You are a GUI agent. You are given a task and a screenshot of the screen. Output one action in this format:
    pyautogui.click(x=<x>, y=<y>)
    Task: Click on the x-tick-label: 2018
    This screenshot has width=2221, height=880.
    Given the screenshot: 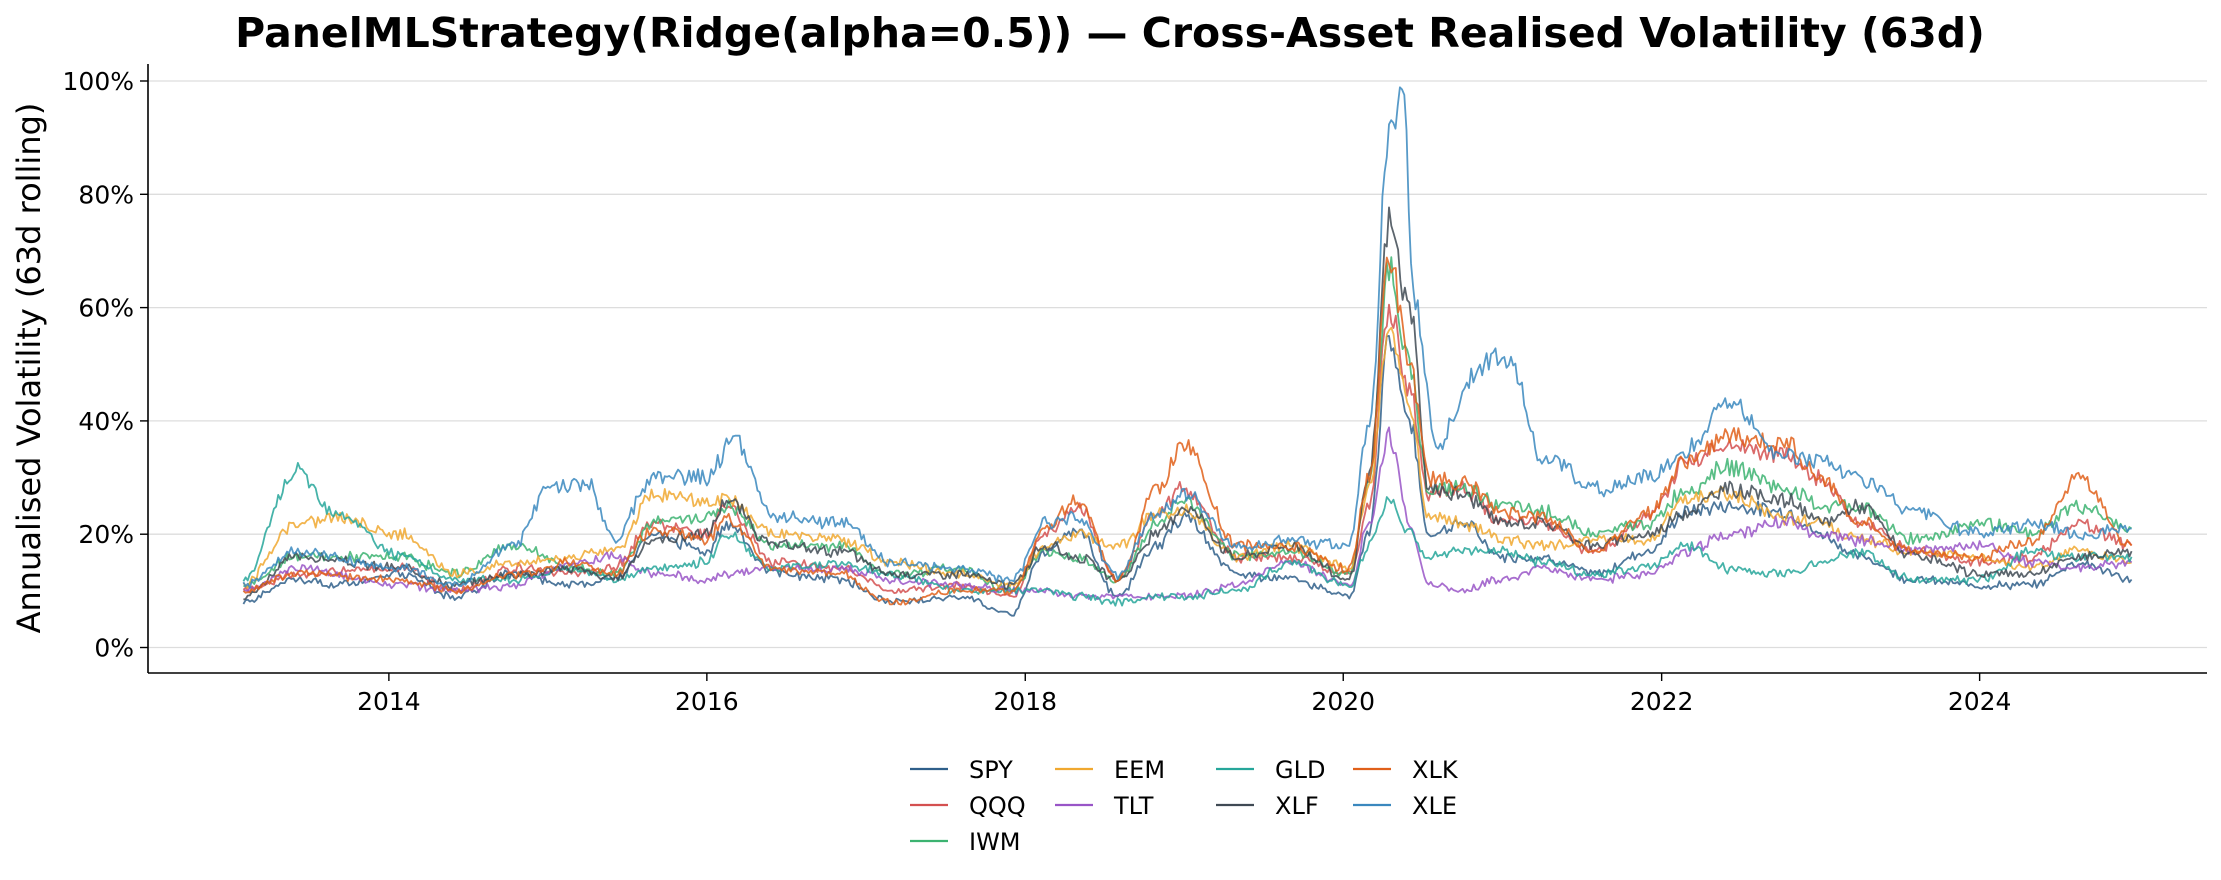 What is the action you would take?
    pyautogui.click(x=1025, y=701)
    